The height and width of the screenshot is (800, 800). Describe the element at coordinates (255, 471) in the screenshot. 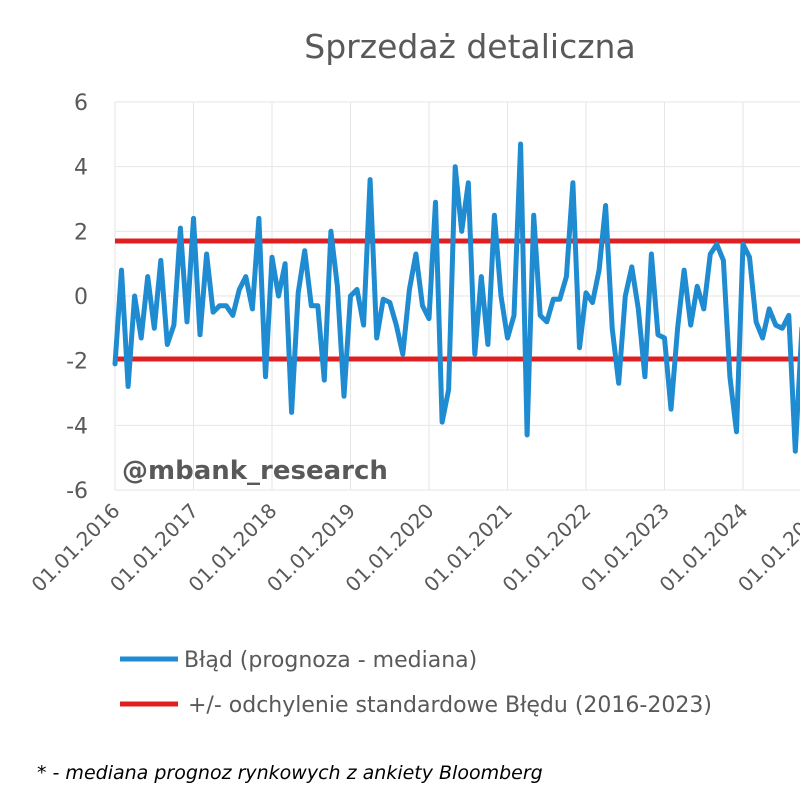

I see `watermark: @mbank_research` at that location.